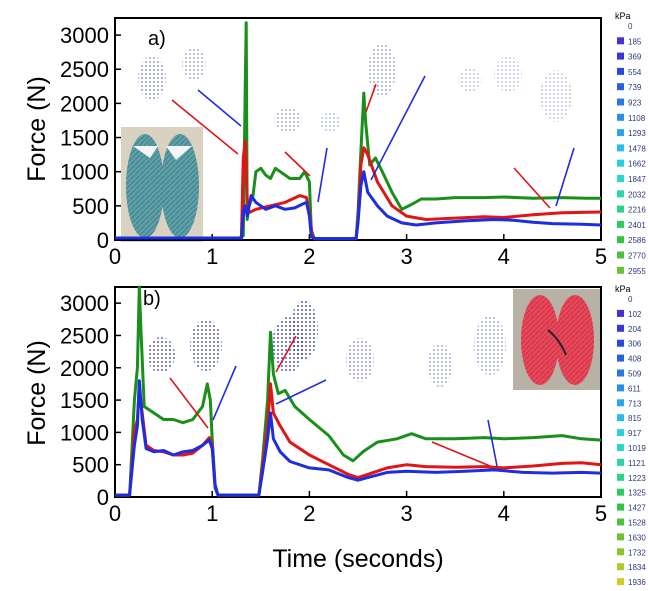  What do you see at coordinates (637, 179) in the screenshot?
I see `legend-value: 1847` at bounding box center [637, 179].